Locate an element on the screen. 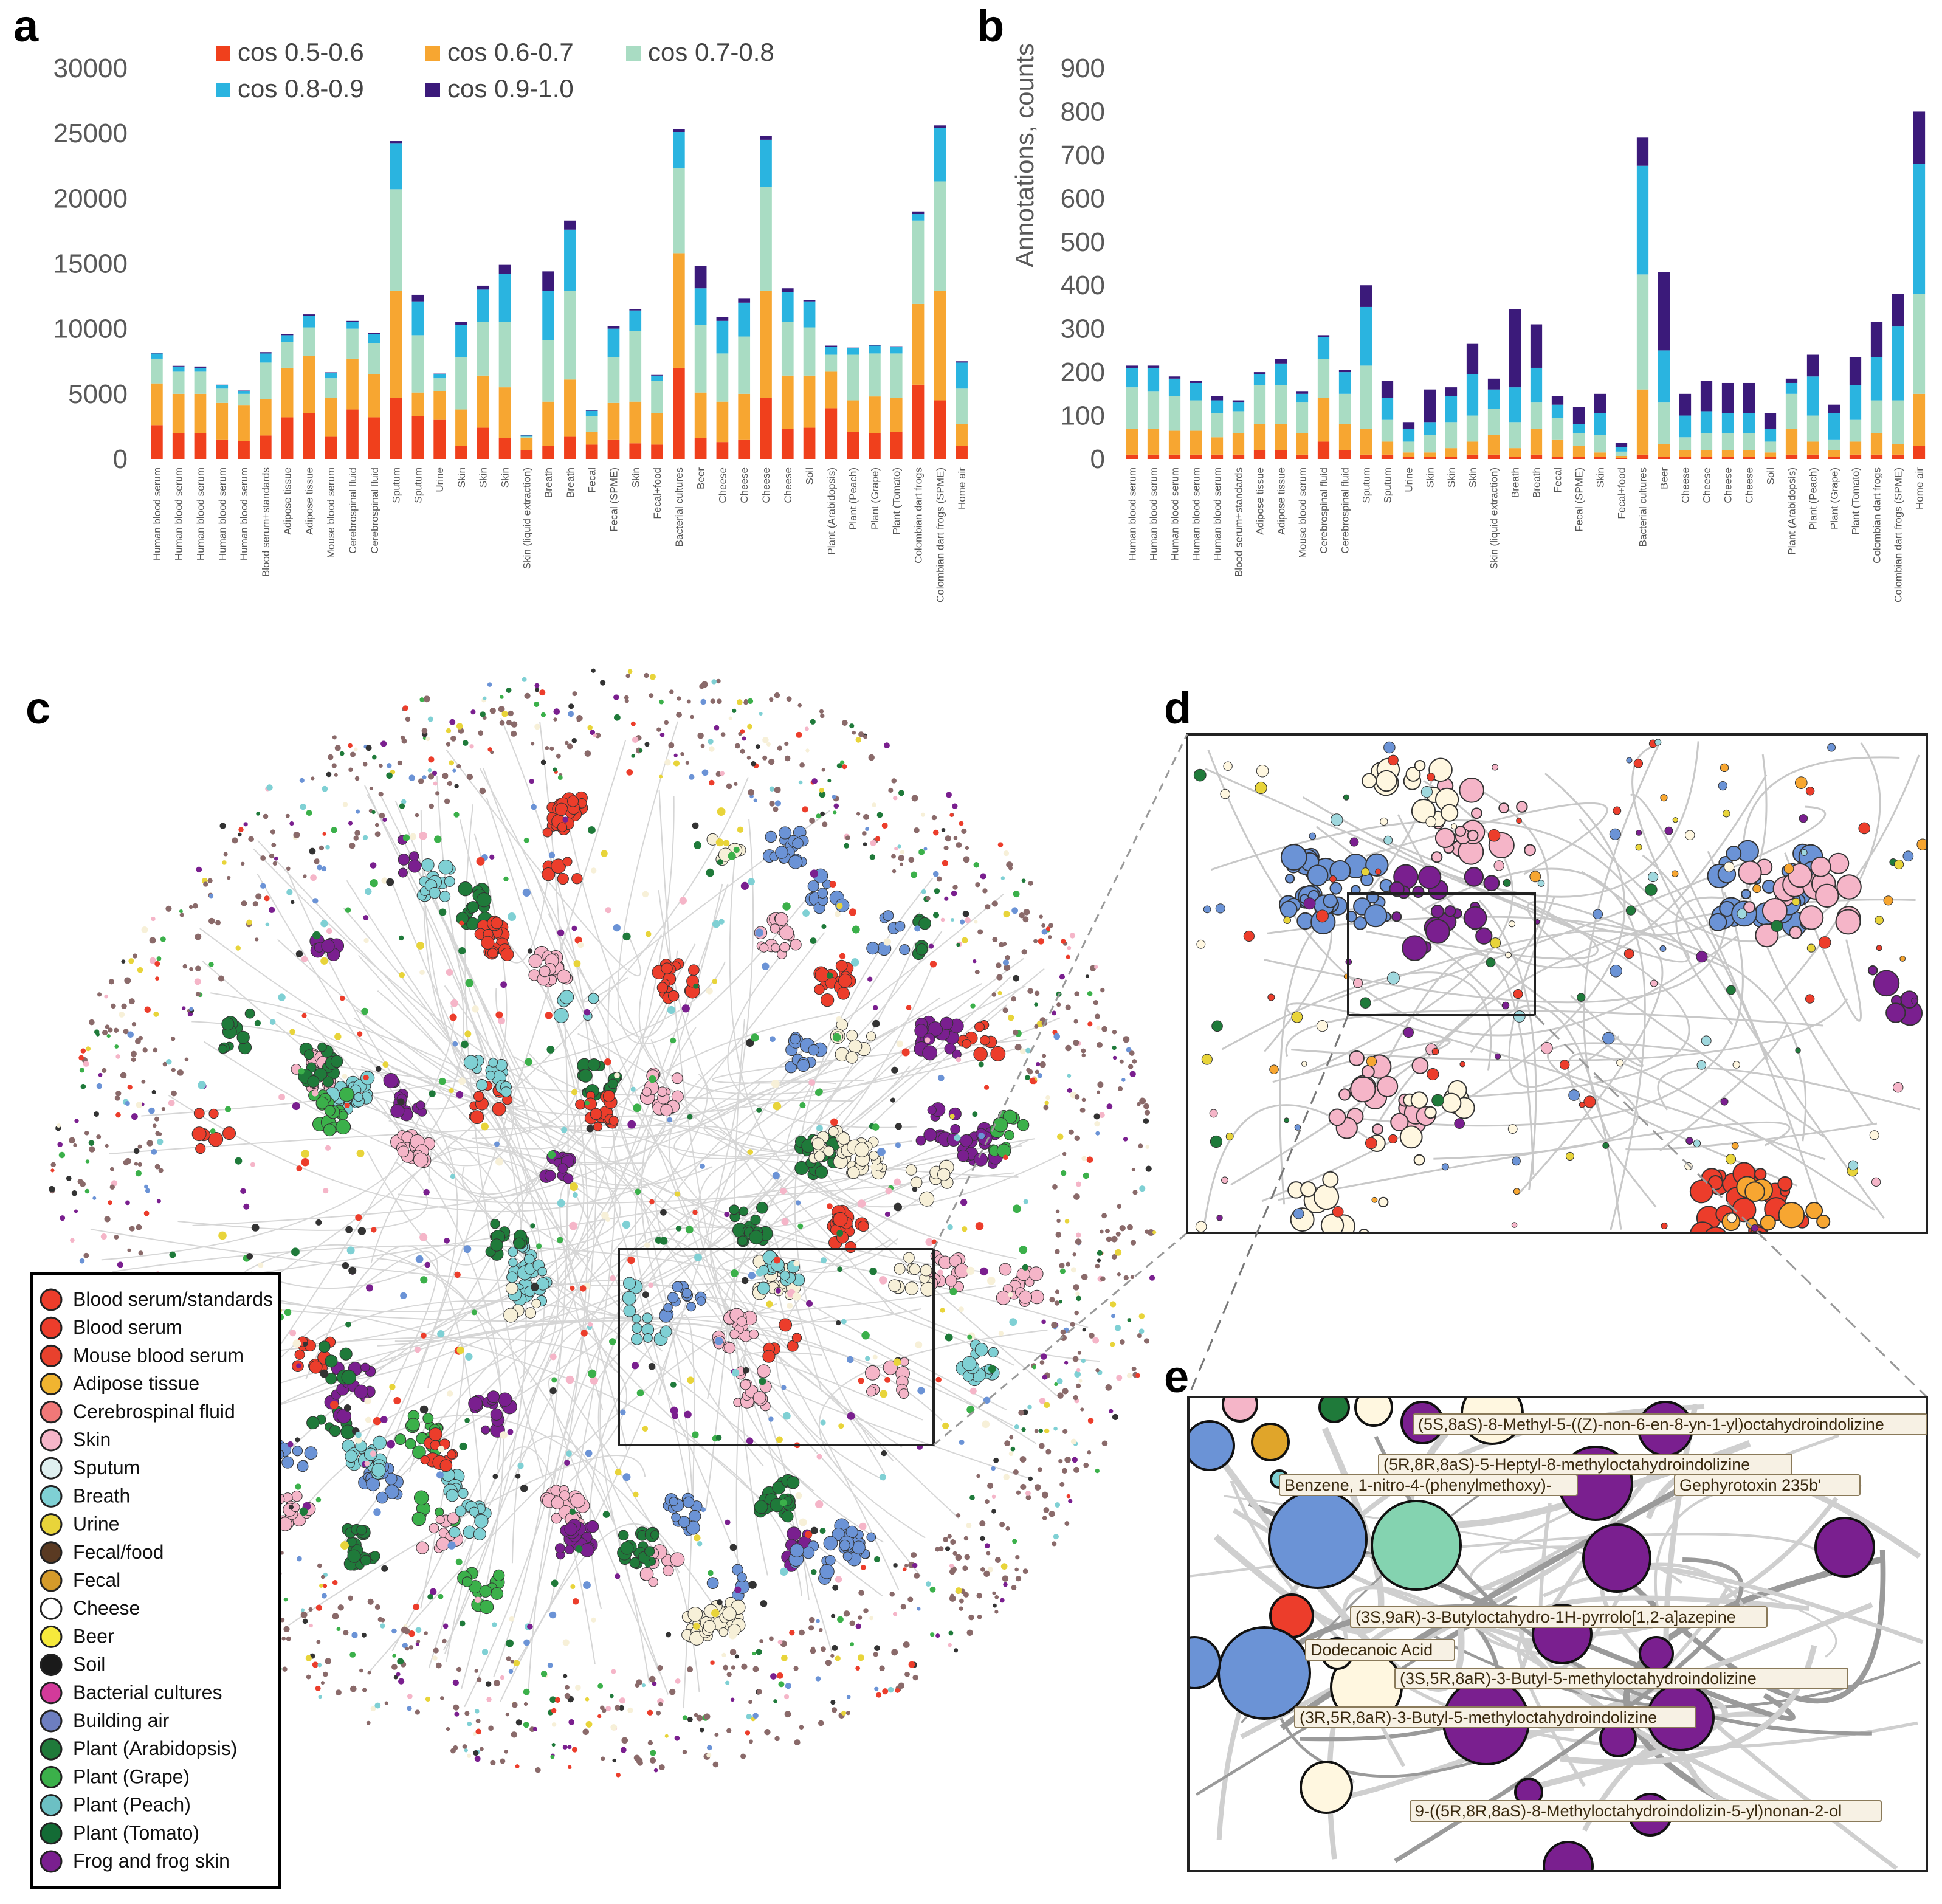 This screenshot has width=1942, height=1904. chart-b-category-label: Sputum is located at coordinates (1388, 485).